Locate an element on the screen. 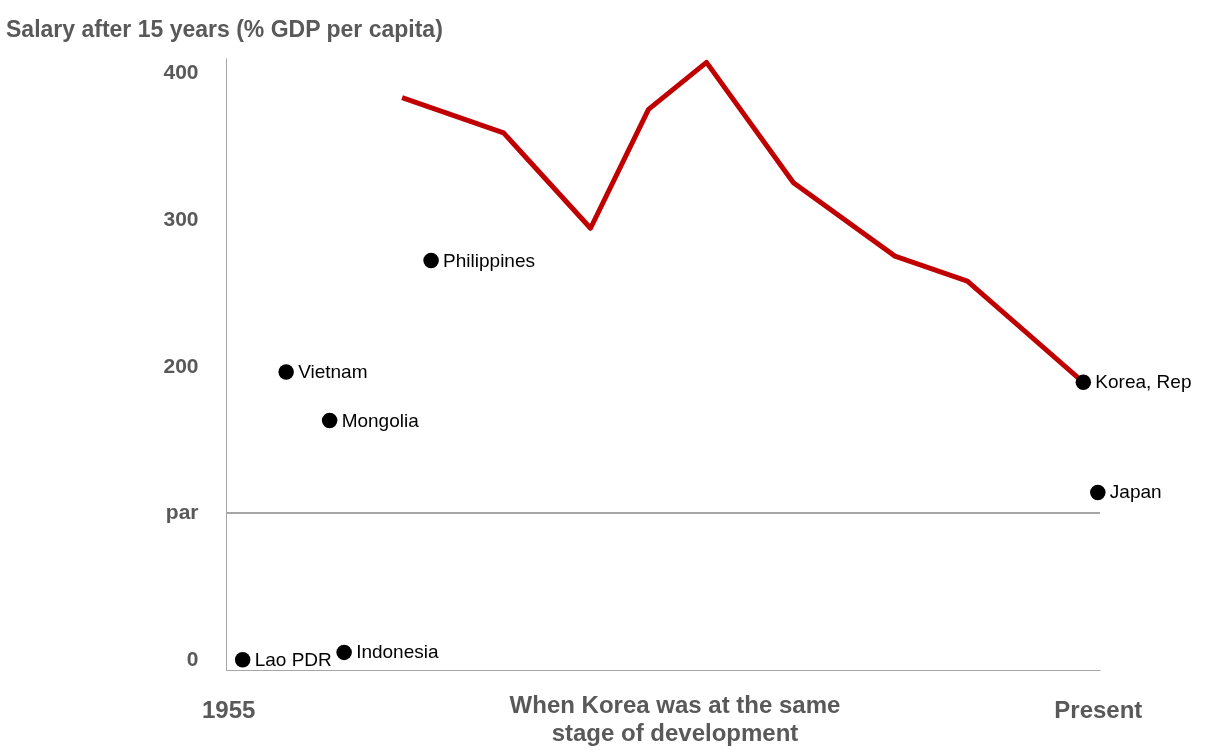 Image resolution: width=1220 pixels, height=750 pixels. annotation: Vietnam is located at coordinates (333, 372).